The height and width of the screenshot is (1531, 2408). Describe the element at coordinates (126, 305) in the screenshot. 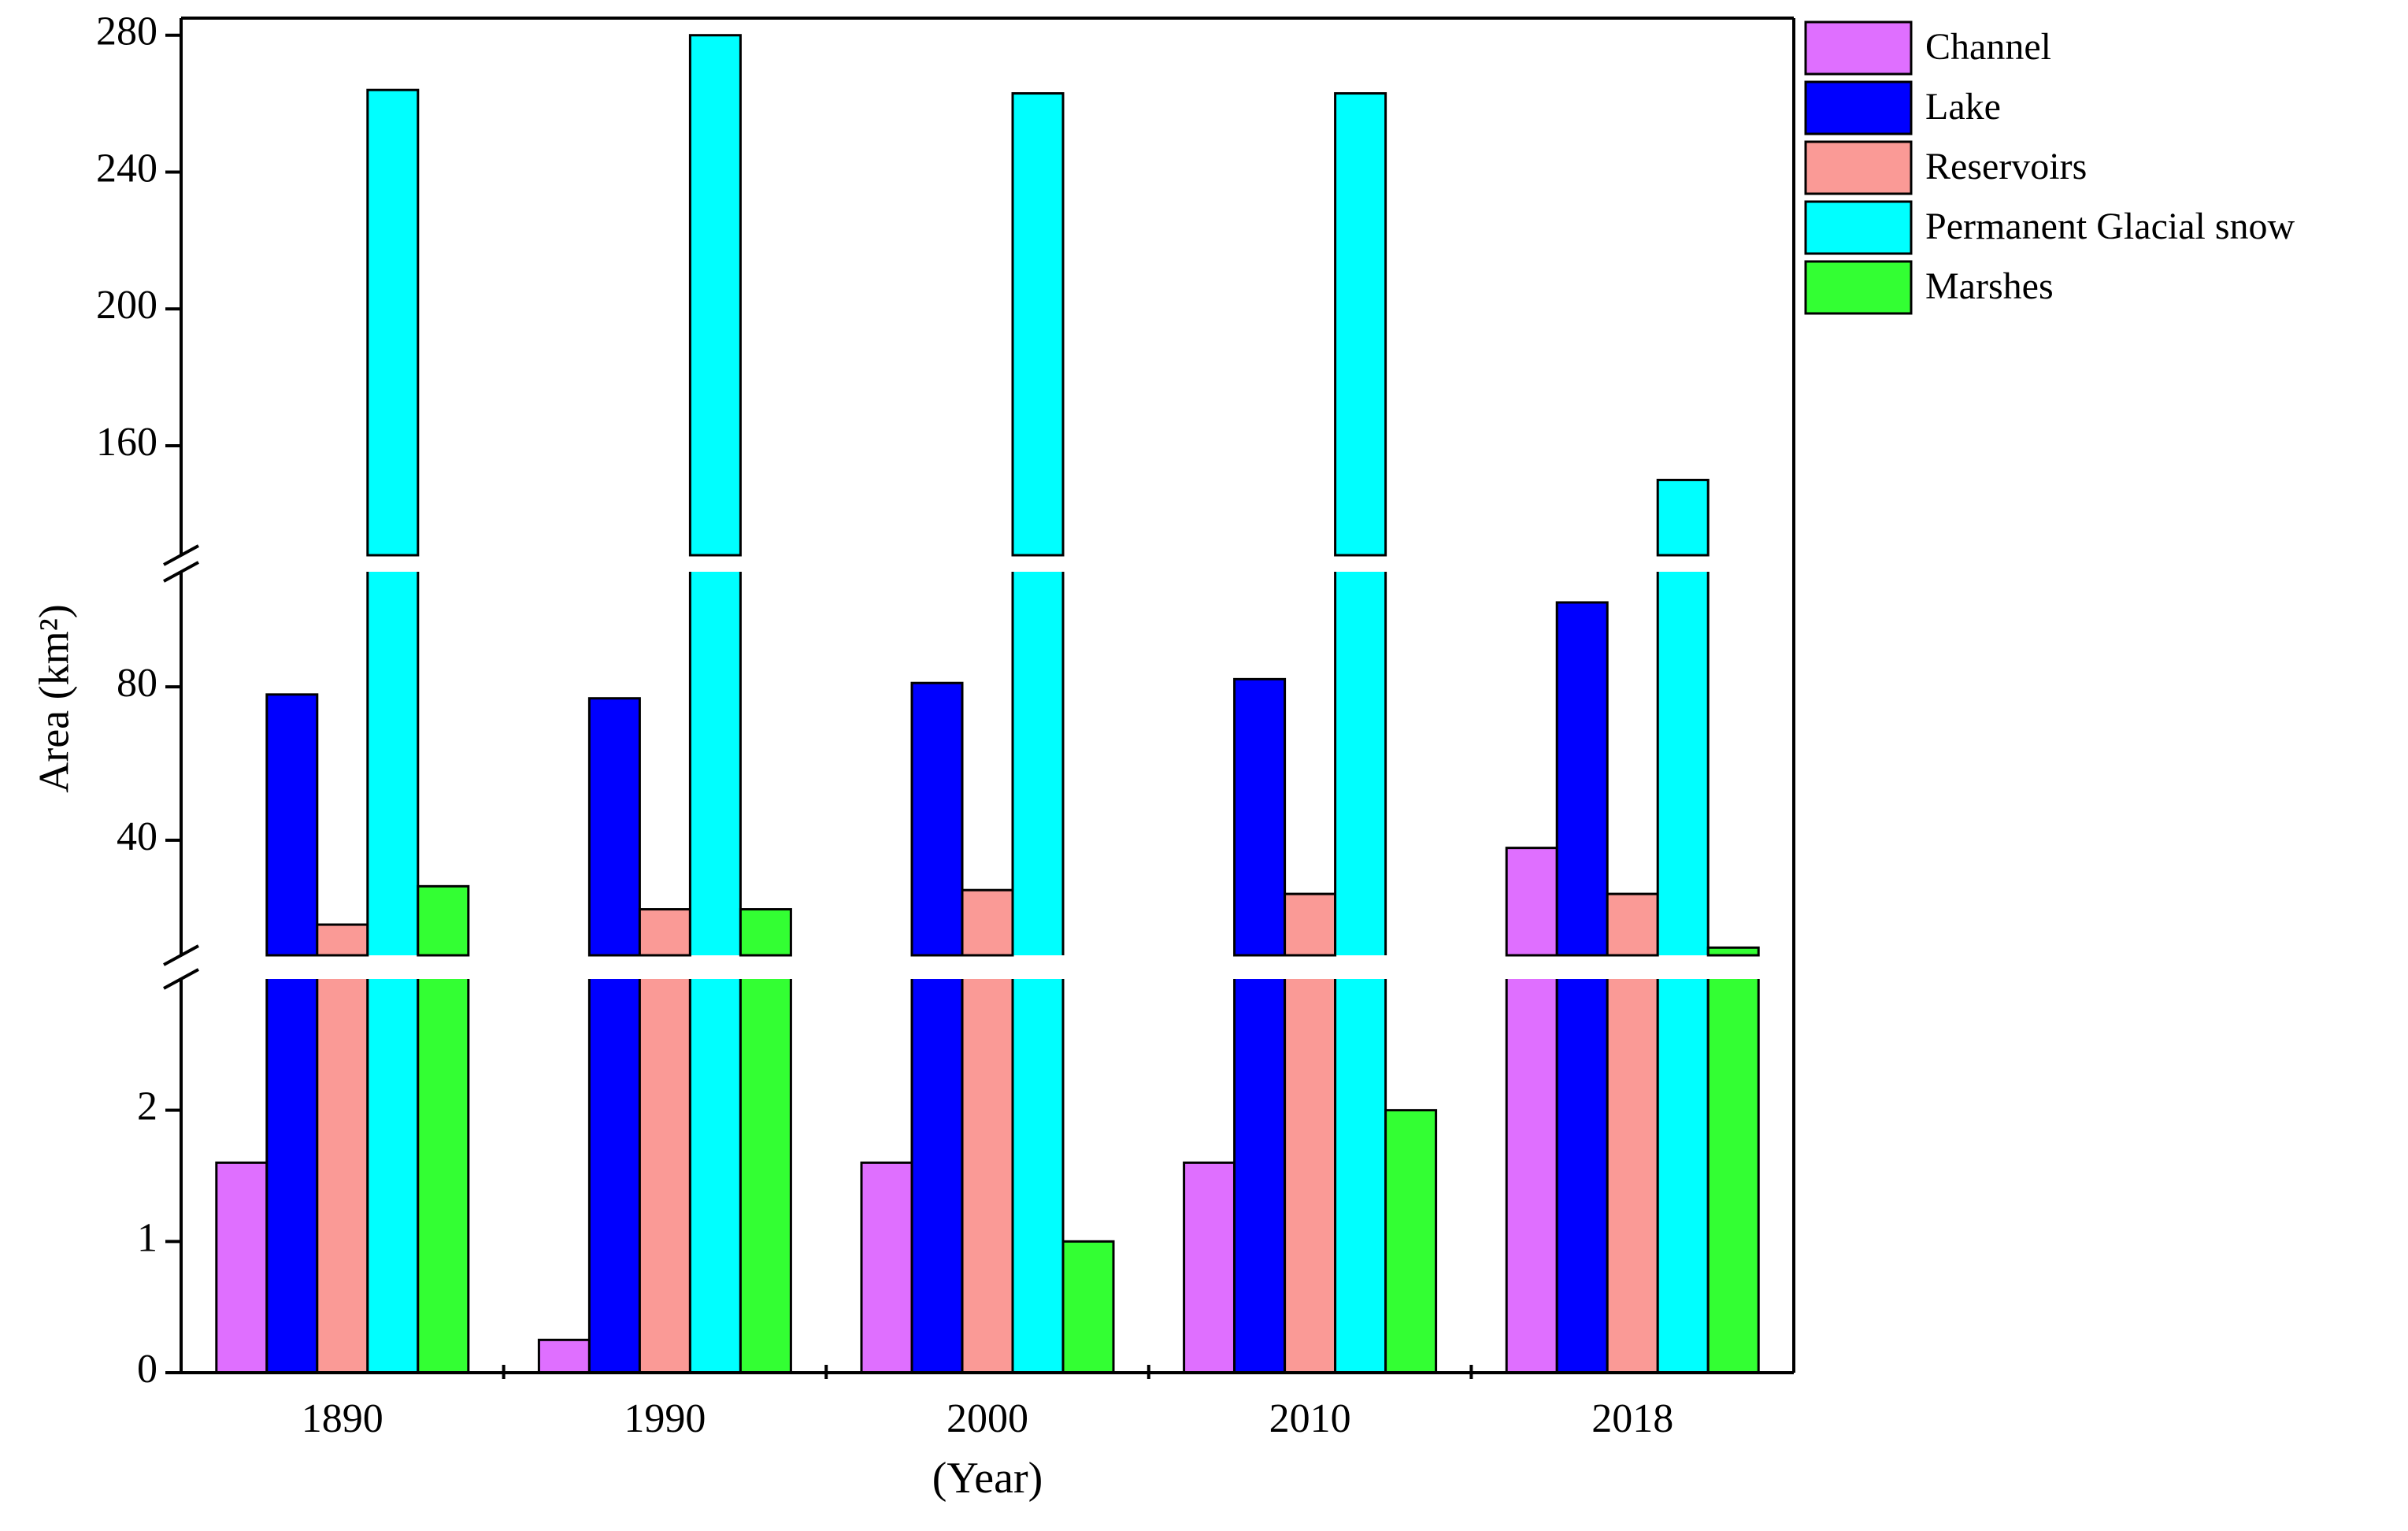

I see `y-tick-label: 200` at that location.